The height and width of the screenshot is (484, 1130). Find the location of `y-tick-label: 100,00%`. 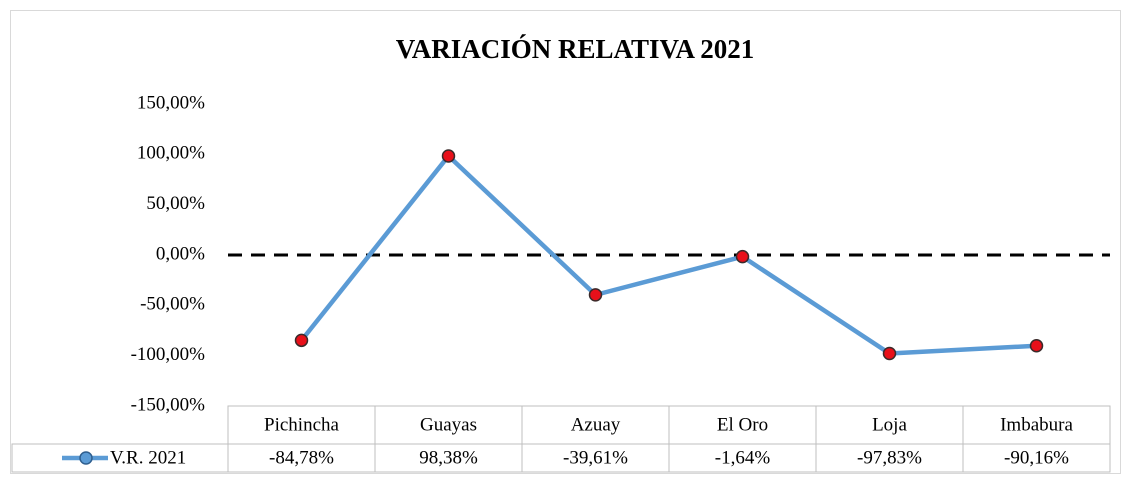

y-tick-label: 100,00% is located at coordinates (171, 153).